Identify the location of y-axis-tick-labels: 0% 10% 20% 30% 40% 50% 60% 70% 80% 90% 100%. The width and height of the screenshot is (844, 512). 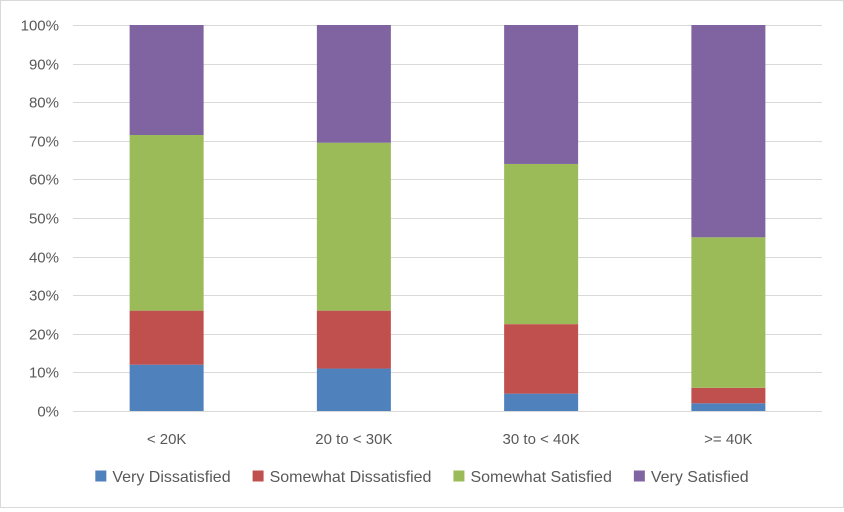
(40, 219).